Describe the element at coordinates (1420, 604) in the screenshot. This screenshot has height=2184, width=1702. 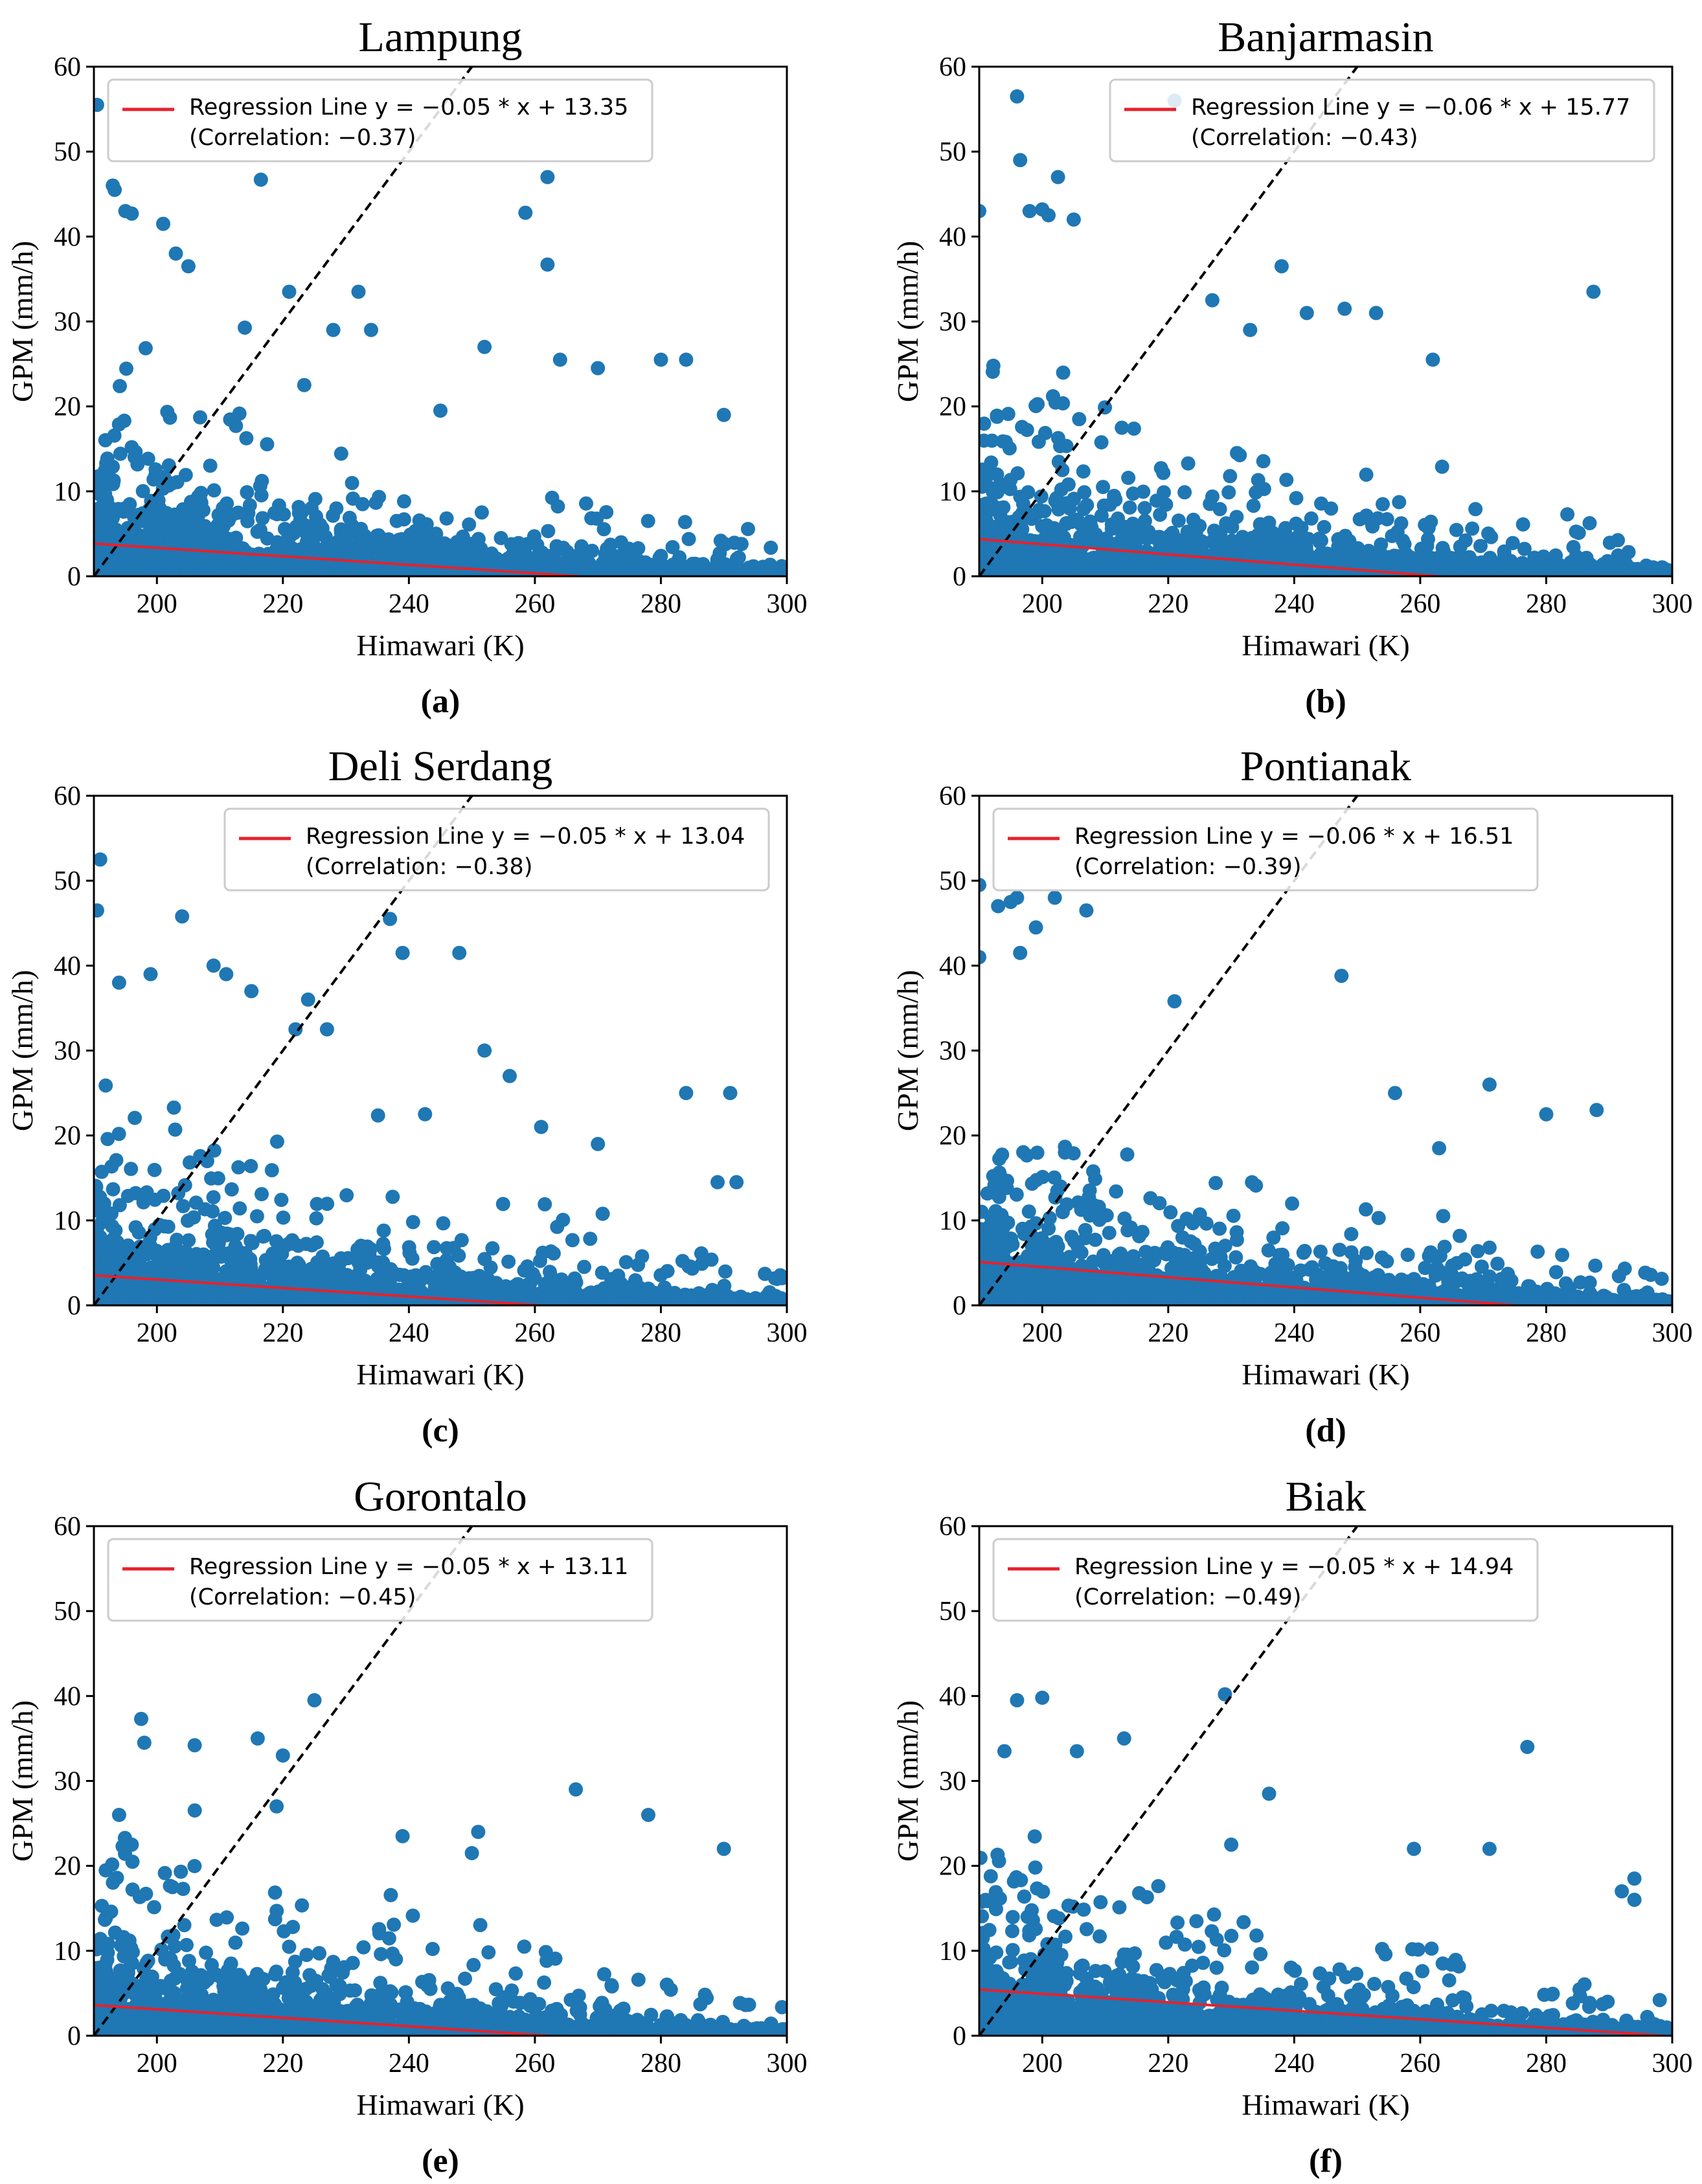
I see `x-tick-label: 260` at that location.